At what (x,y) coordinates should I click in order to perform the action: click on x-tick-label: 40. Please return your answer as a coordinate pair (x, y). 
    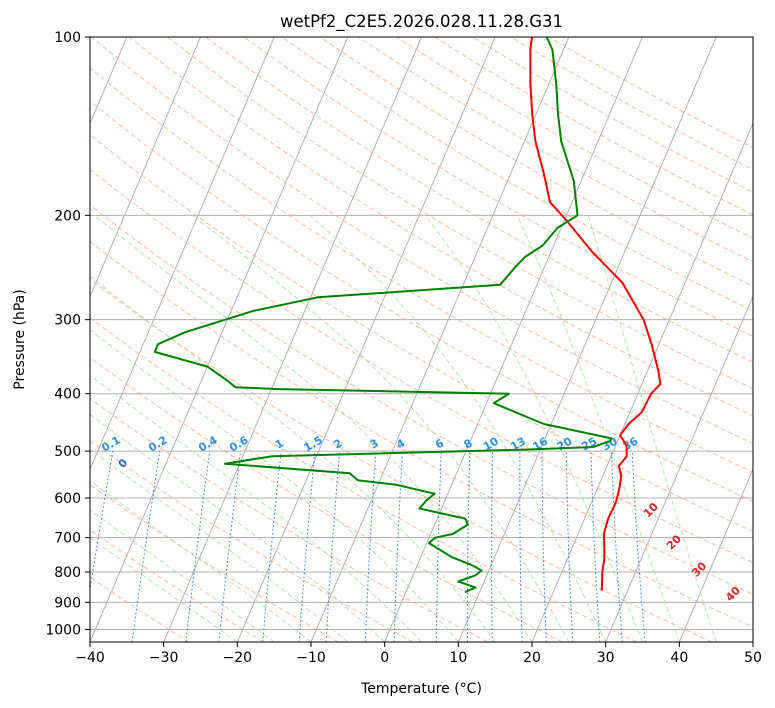
    Looking at the image, I should click on (679, 658).